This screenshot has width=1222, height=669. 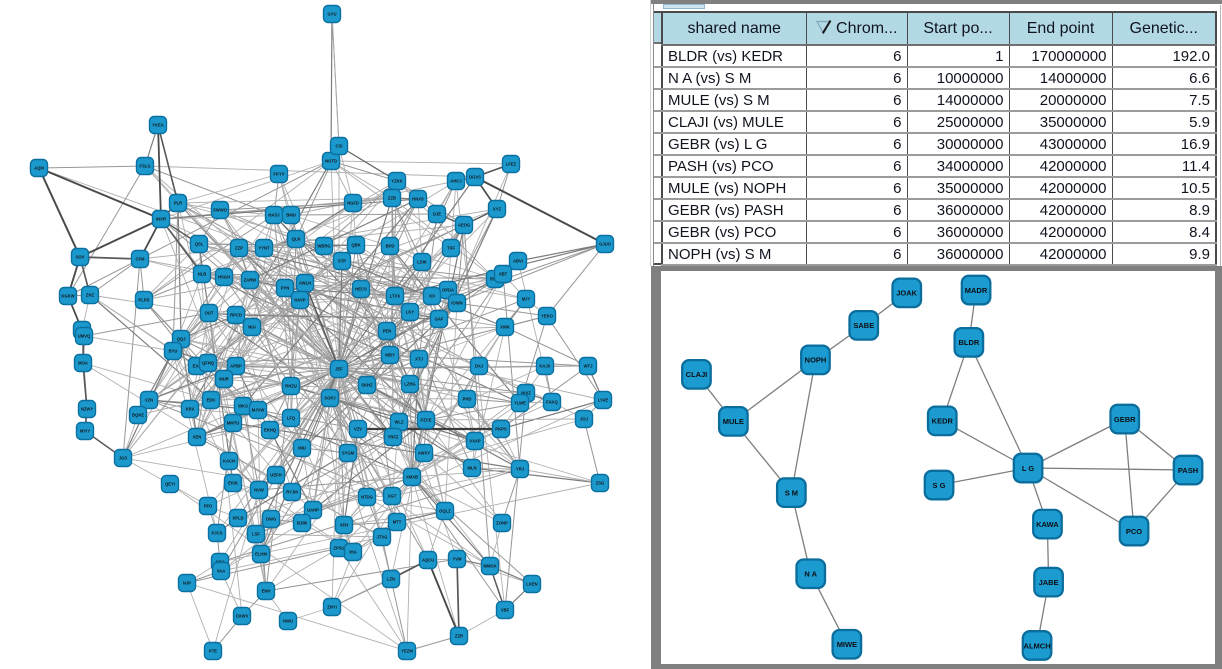 I want to click on svg-text: BQHZ, so click(x=138, y=415).